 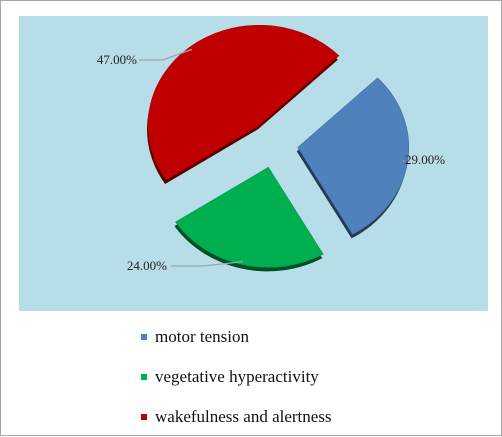 I want to click on pie-slice-face-vegetative-hyperactivity, so click(x=249, y=217).